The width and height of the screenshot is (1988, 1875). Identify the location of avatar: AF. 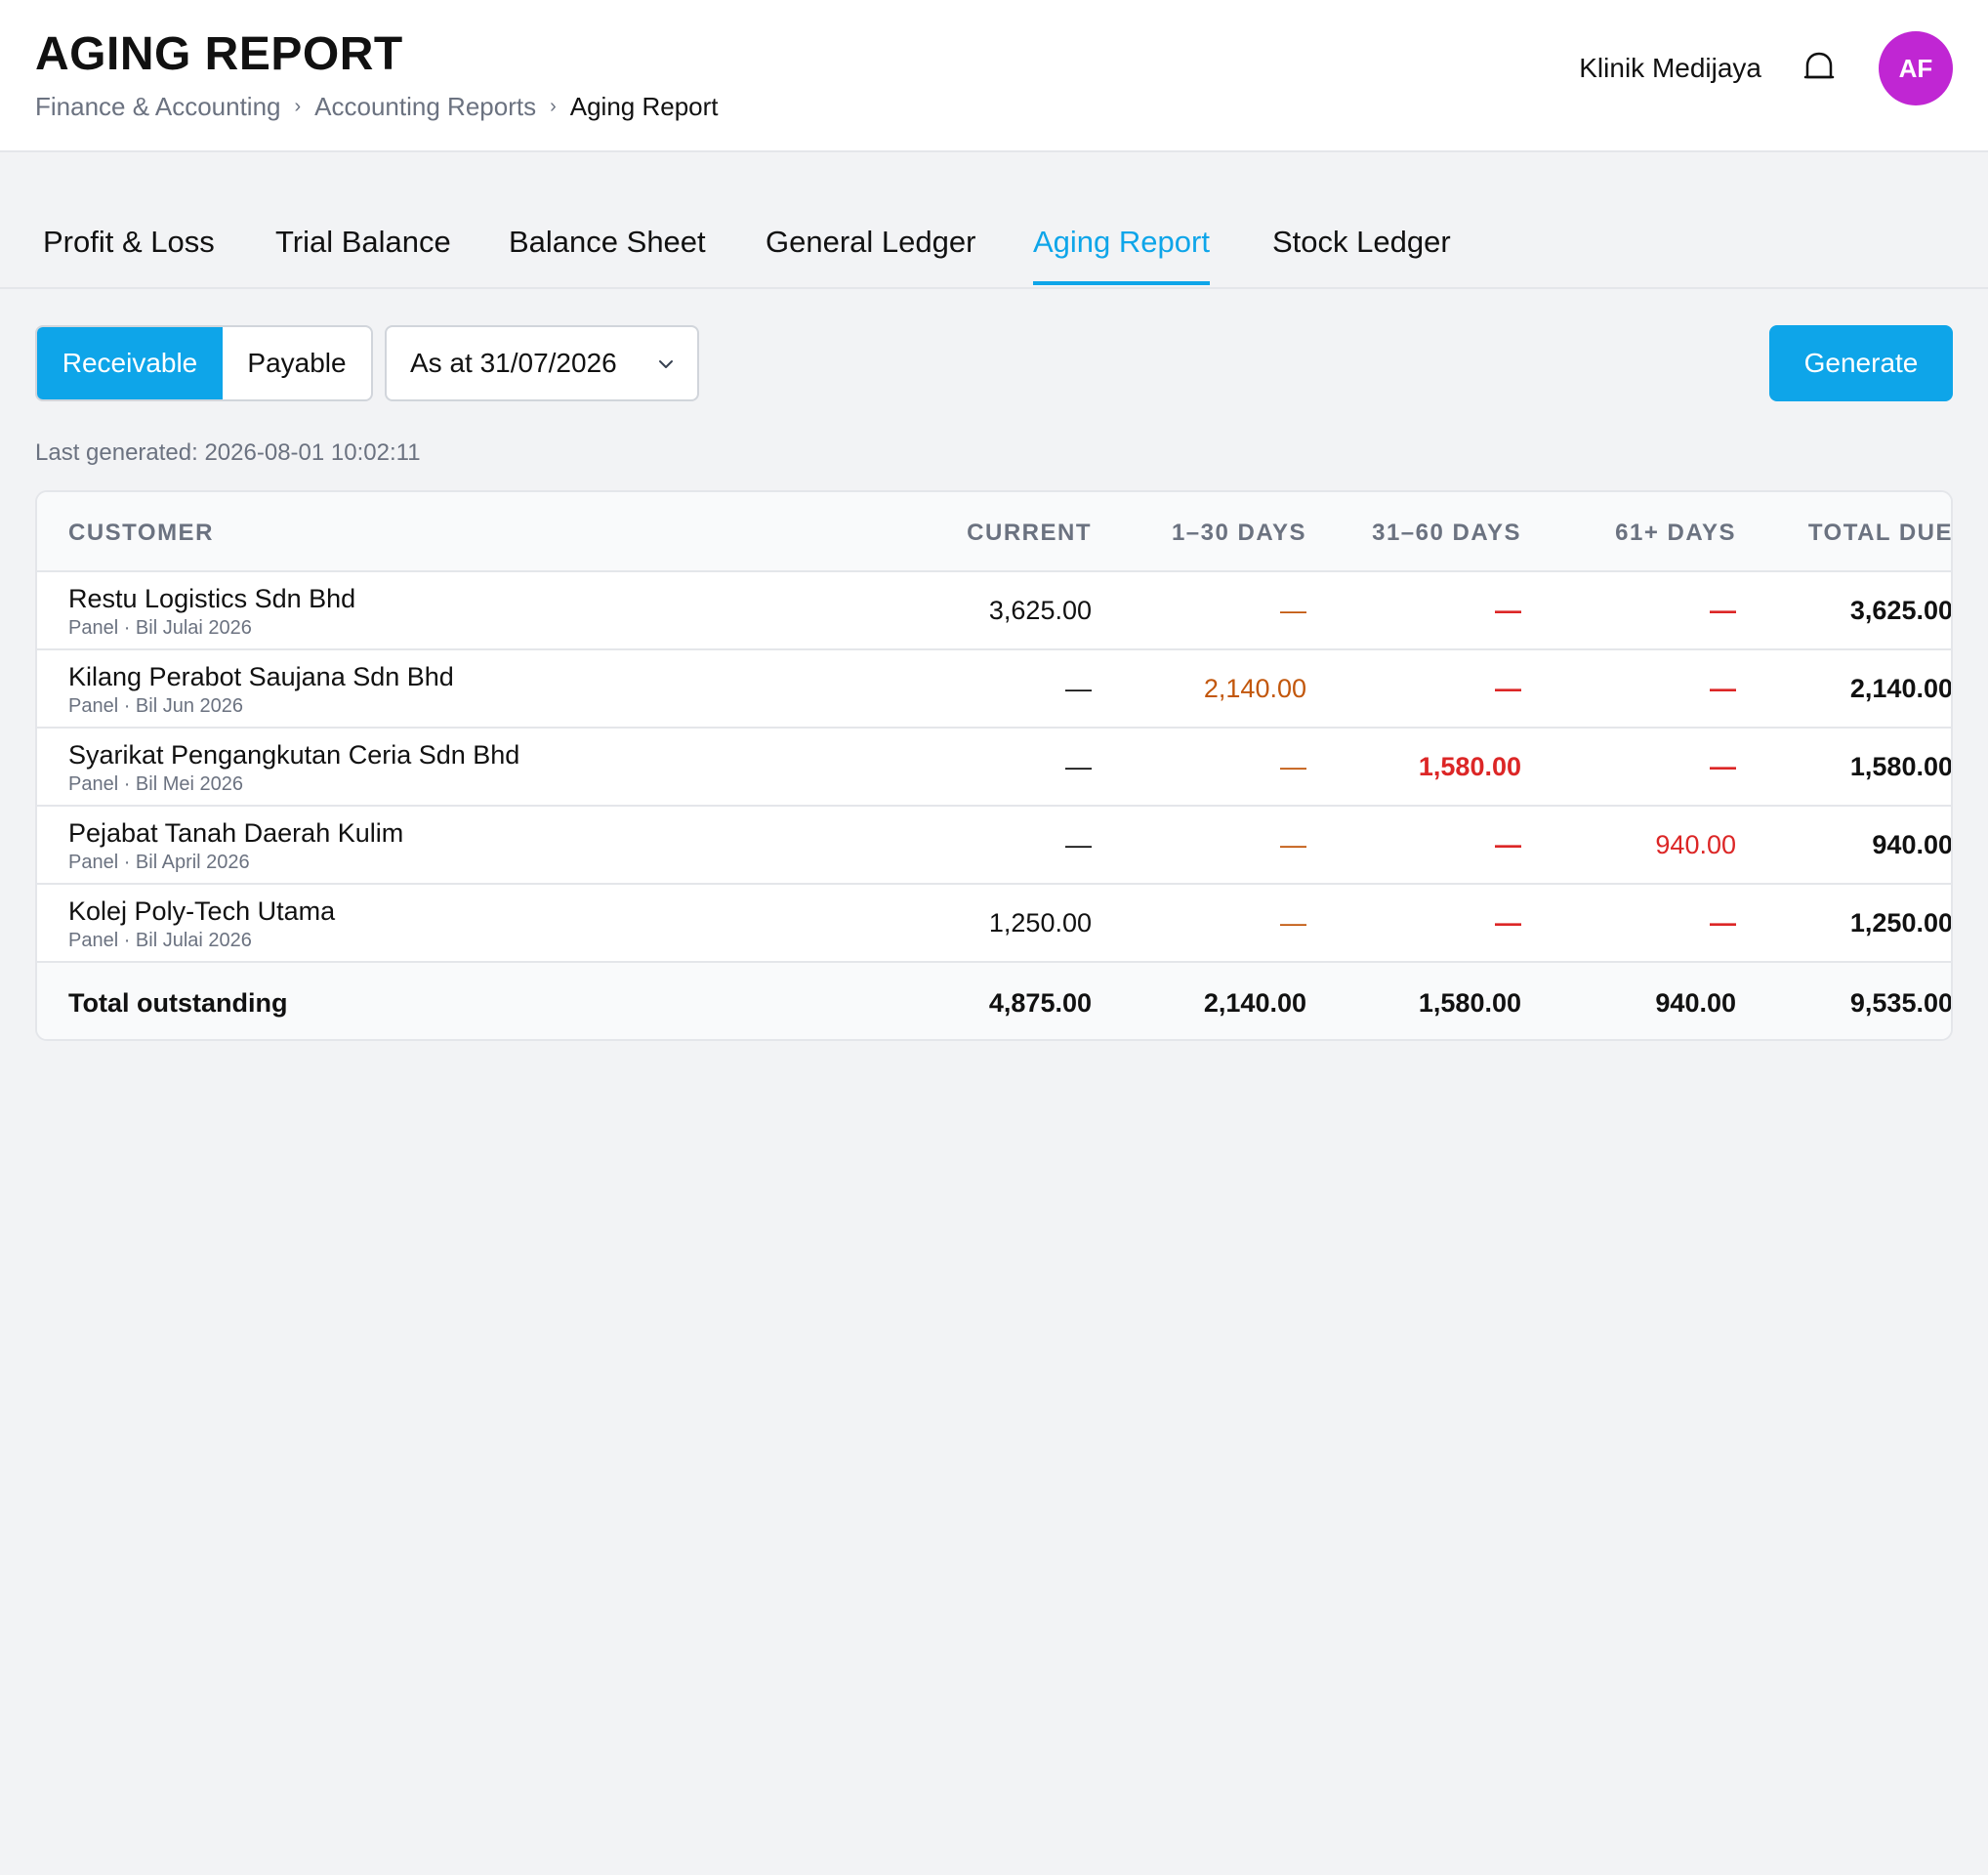
(1916, 68).